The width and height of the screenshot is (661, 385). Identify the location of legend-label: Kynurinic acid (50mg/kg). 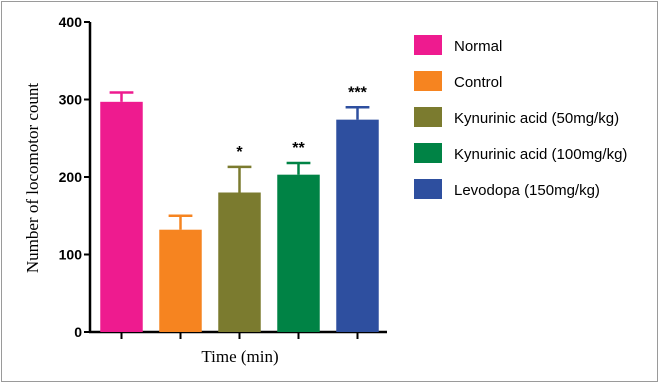
(536, 118).